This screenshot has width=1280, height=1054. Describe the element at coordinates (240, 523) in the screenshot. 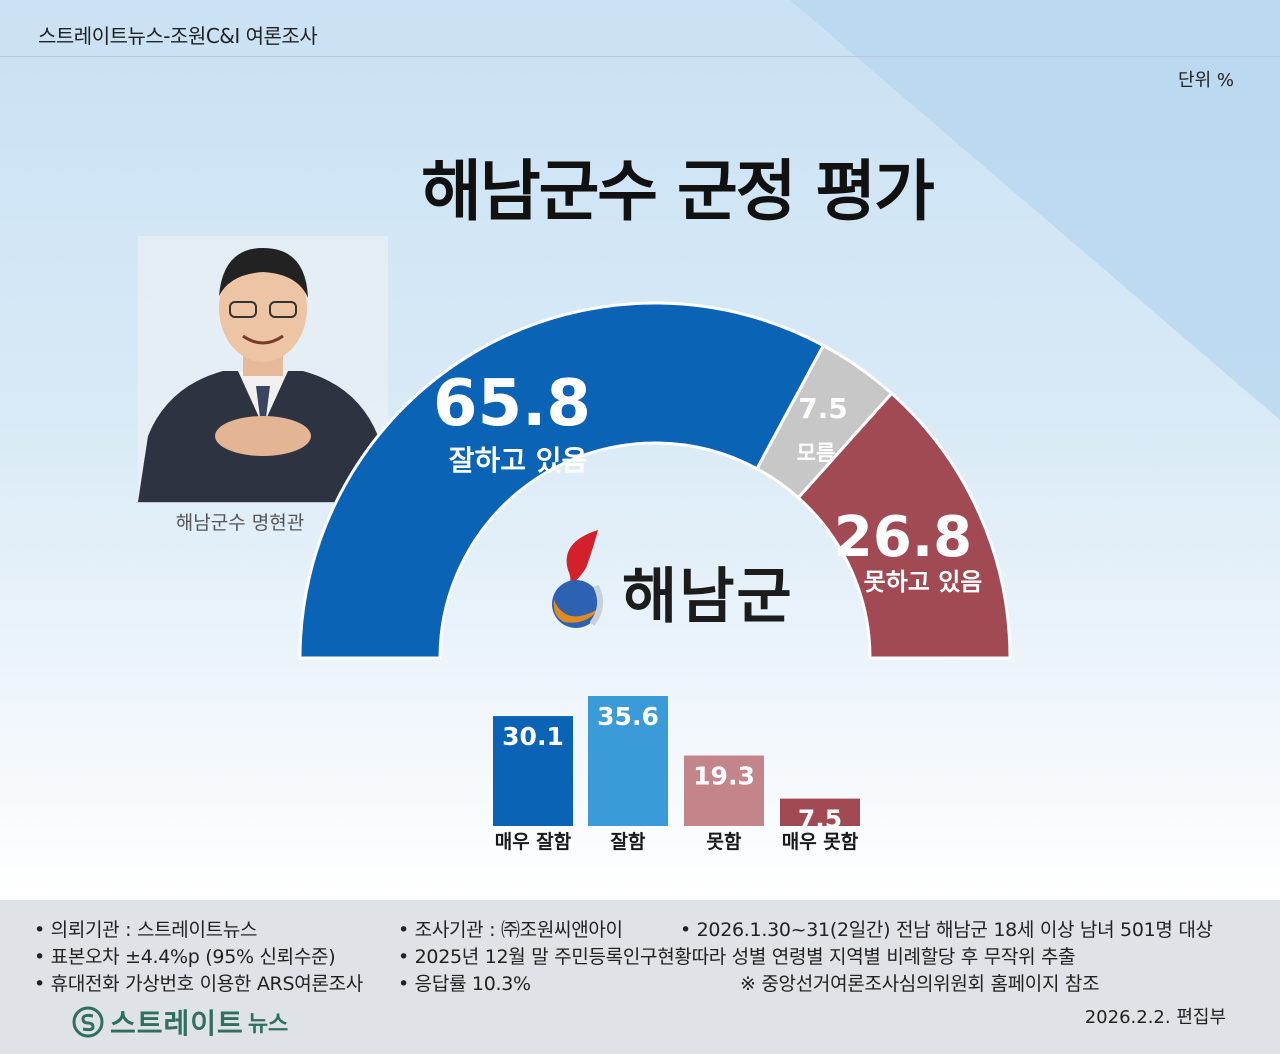

I see `photo-caption: 해남군수 명현관` at that location.